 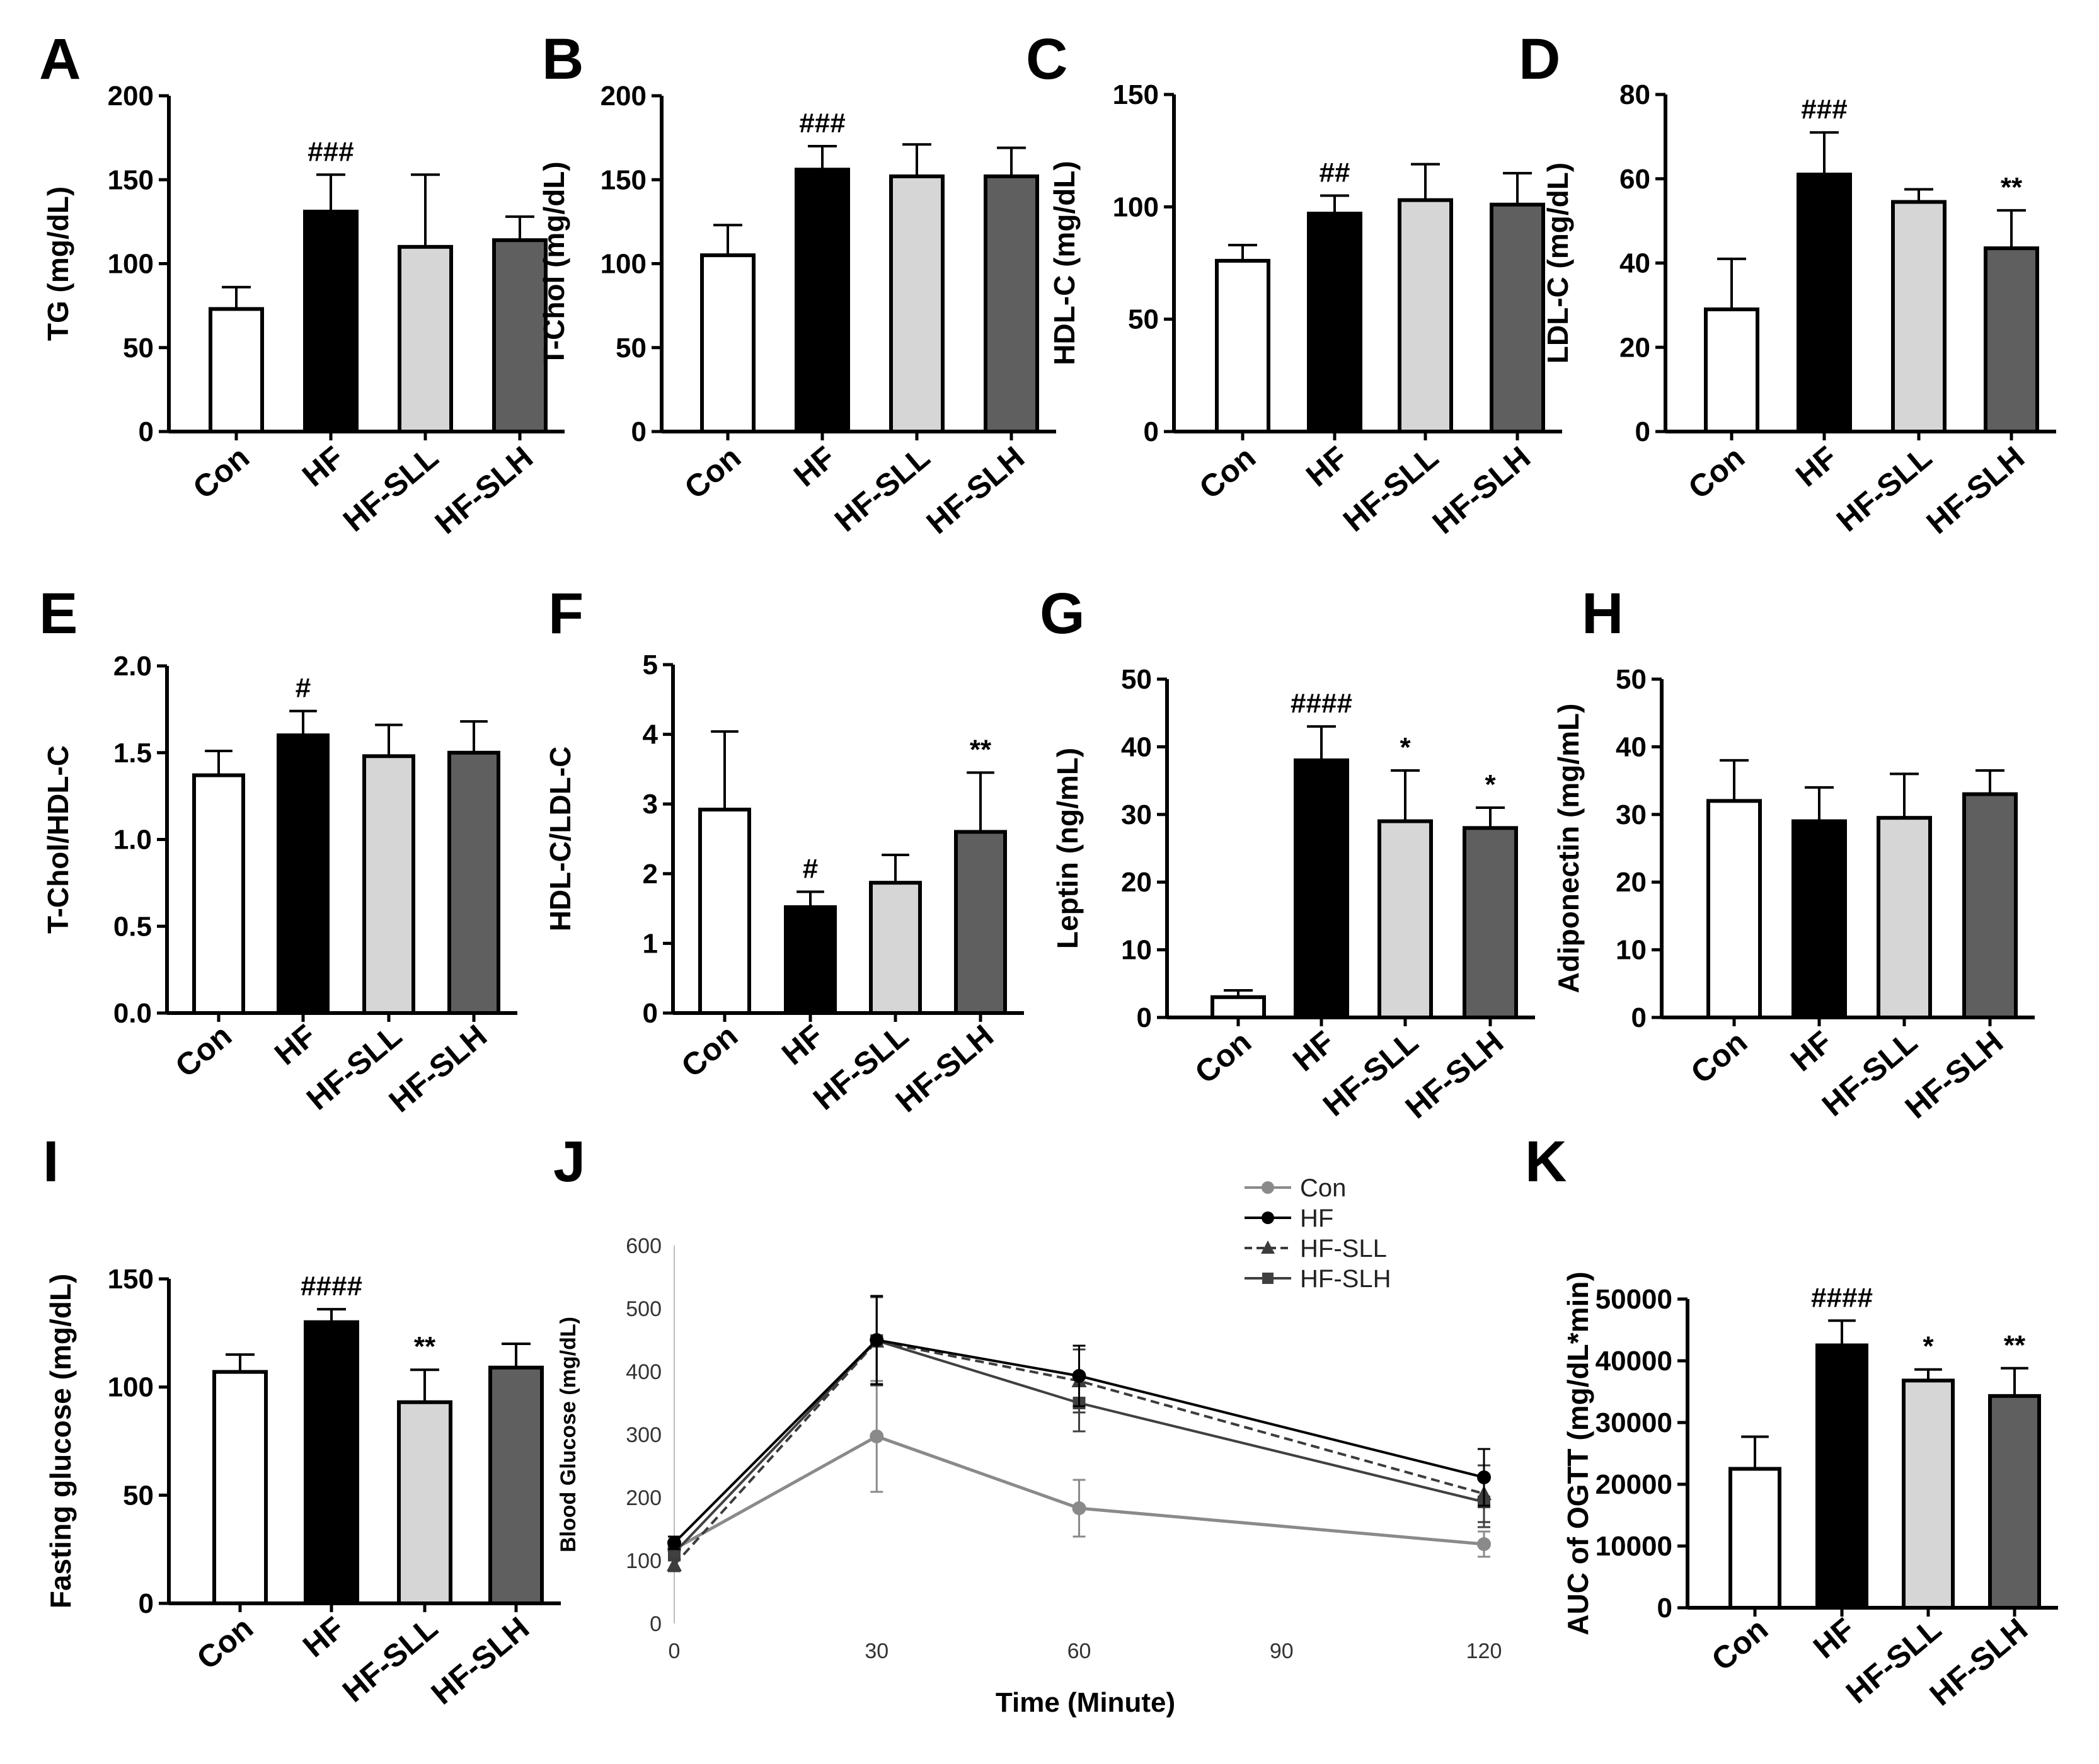 I want to click on panel-label: H, so click(x=1602, y=613).